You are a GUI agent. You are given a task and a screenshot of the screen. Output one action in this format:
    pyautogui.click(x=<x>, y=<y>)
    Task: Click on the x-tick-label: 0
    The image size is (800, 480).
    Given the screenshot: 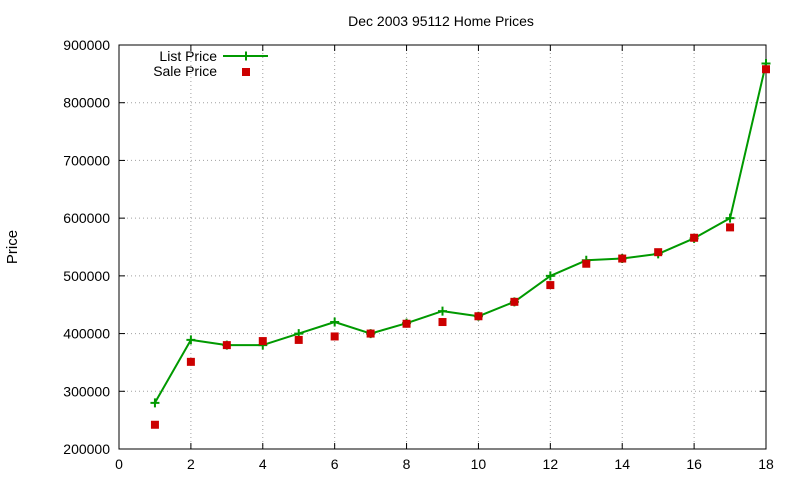 What is the action you would take?
    pyautogui.click(x=119, y=464)
    